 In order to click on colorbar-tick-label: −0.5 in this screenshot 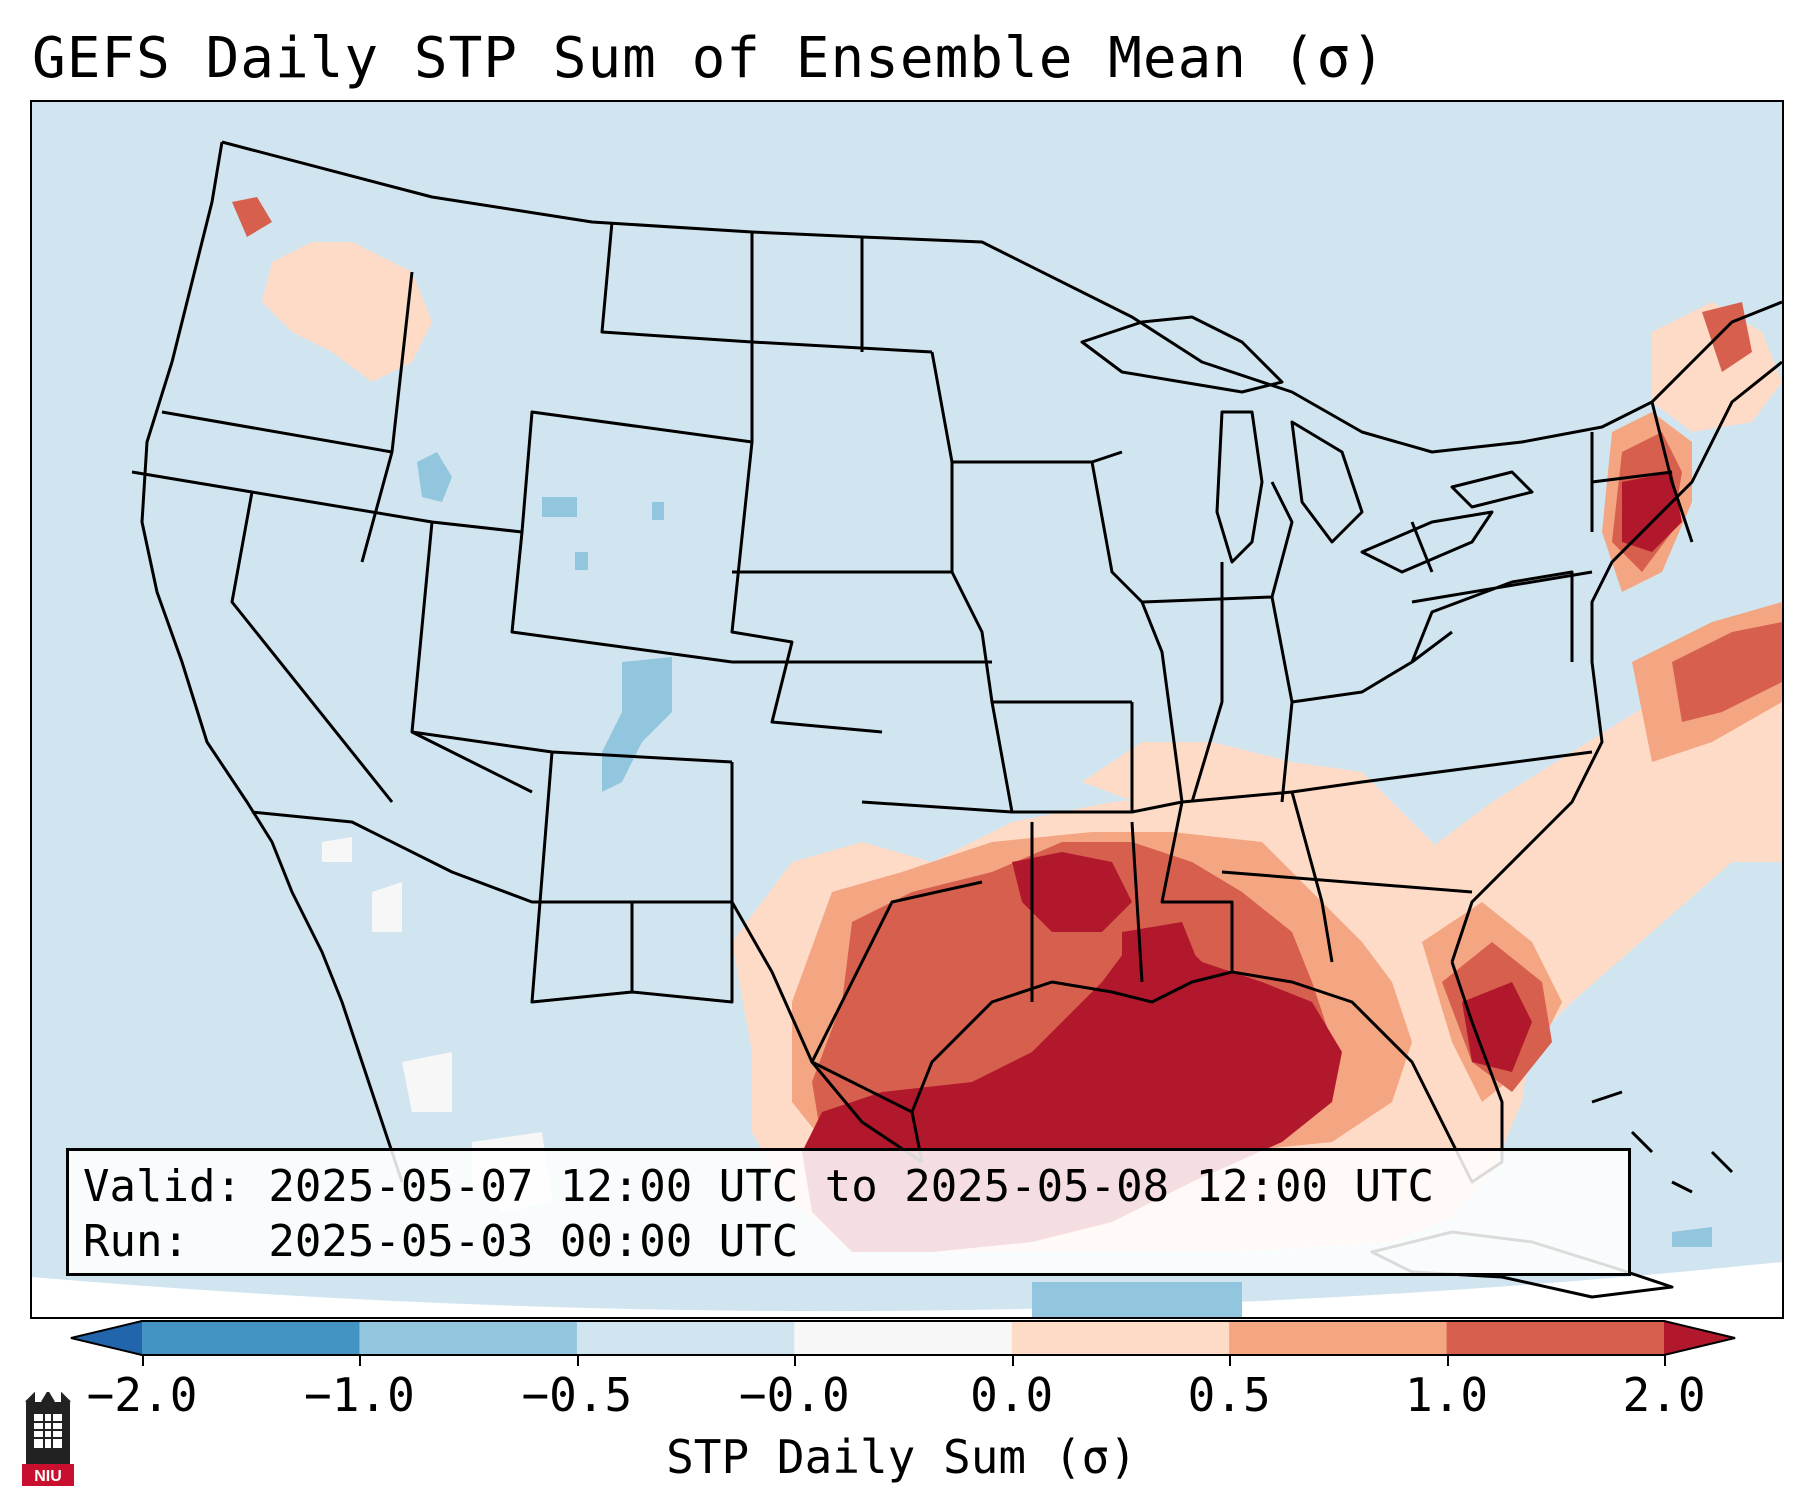, I will do `click(577, 1395)`.